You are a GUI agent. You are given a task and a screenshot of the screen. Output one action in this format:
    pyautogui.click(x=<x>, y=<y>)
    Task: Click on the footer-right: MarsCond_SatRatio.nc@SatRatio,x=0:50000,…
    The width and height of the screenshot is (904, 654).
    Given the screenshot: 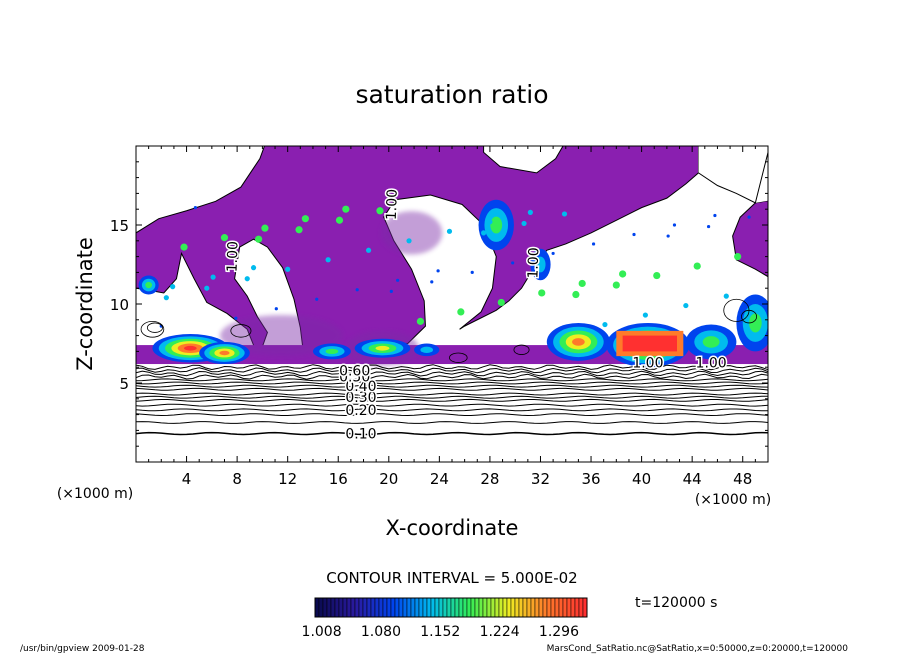 What is the action you would take?
    pyautogui.click(x=698, y=649)
    